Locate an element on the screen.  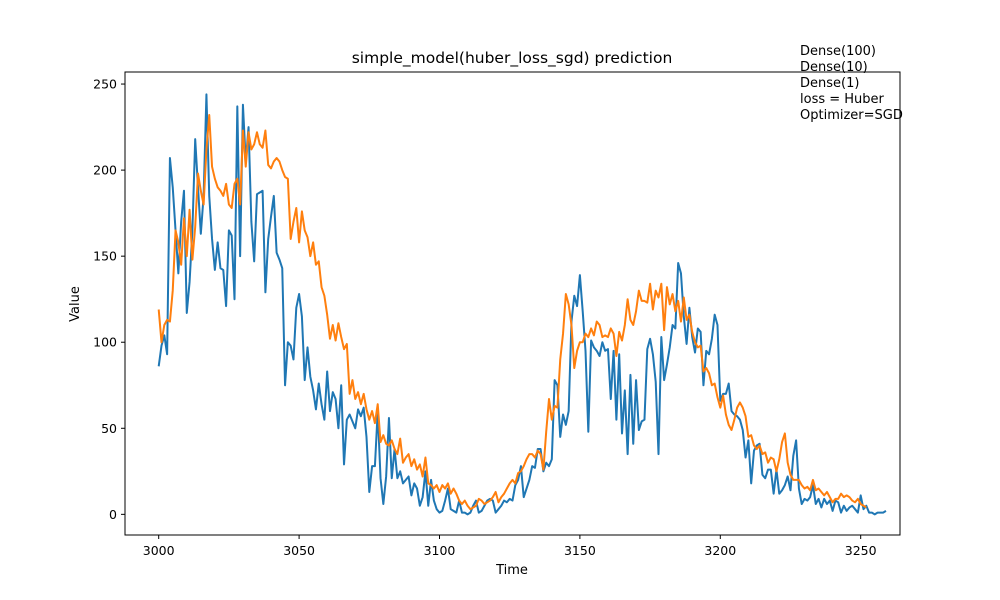
y-tick-label: 100 is located at coordinates (105, 342).